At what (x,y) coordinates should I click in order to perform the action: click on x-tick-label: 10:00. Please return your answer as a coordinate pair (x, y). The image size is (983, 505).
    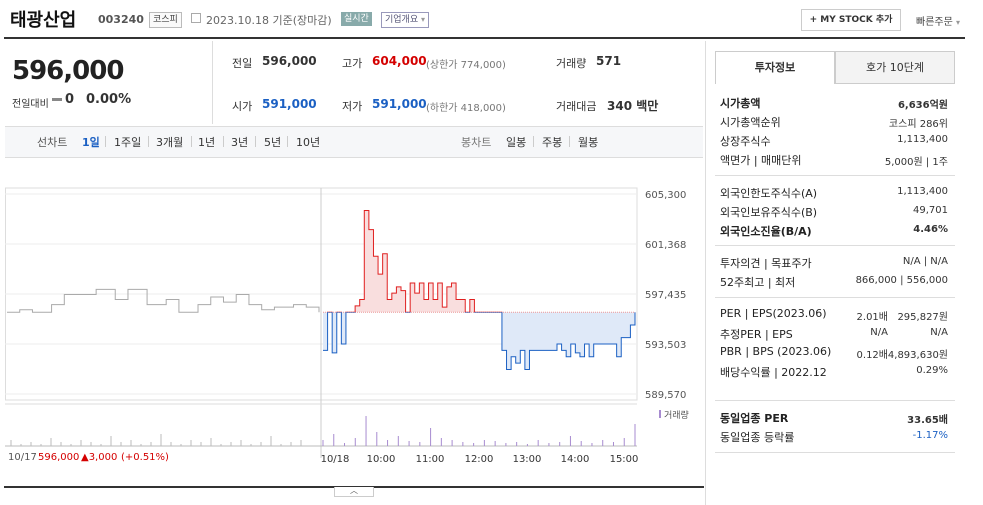
    Looking at the image, I should click on (381, 459).